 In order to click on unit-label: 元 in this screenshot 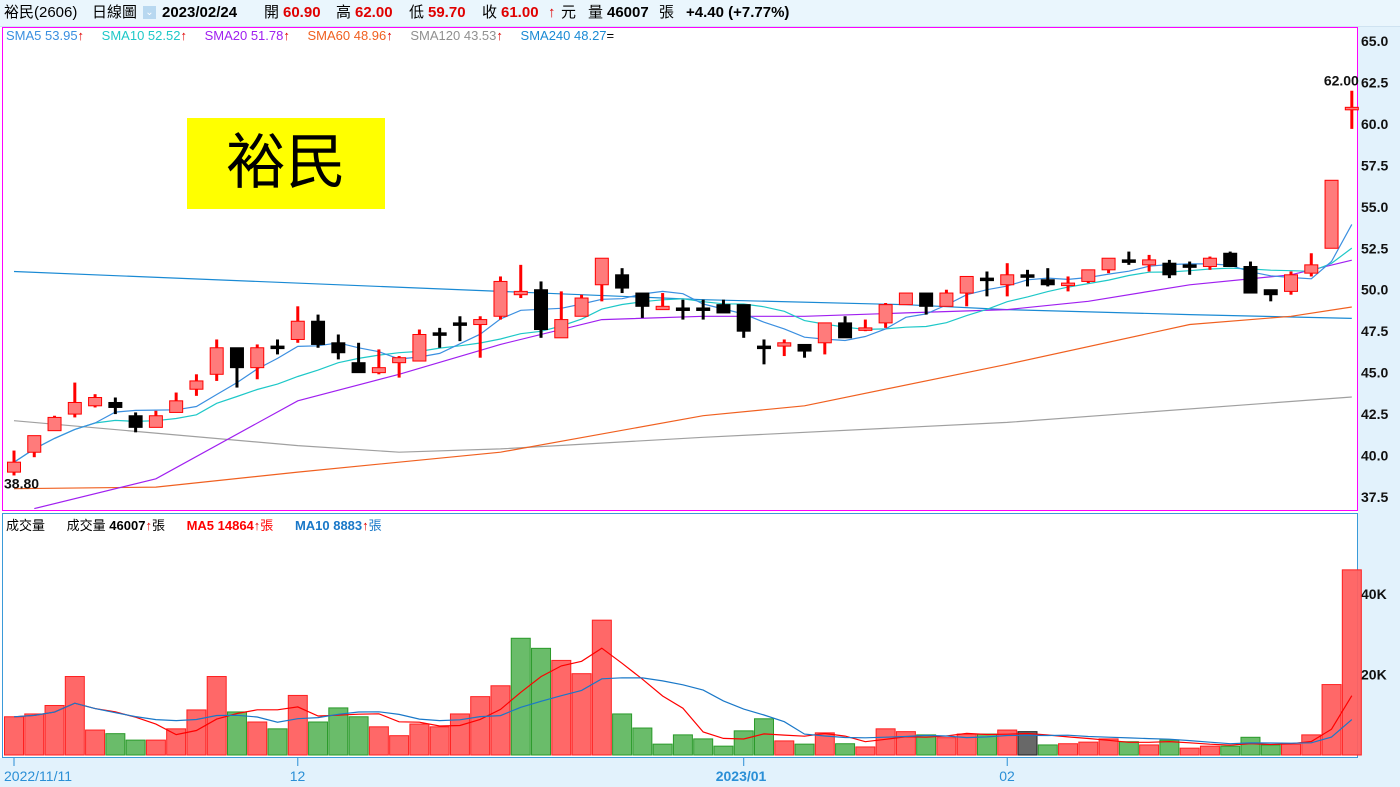, I will do `click(569, 12)`.